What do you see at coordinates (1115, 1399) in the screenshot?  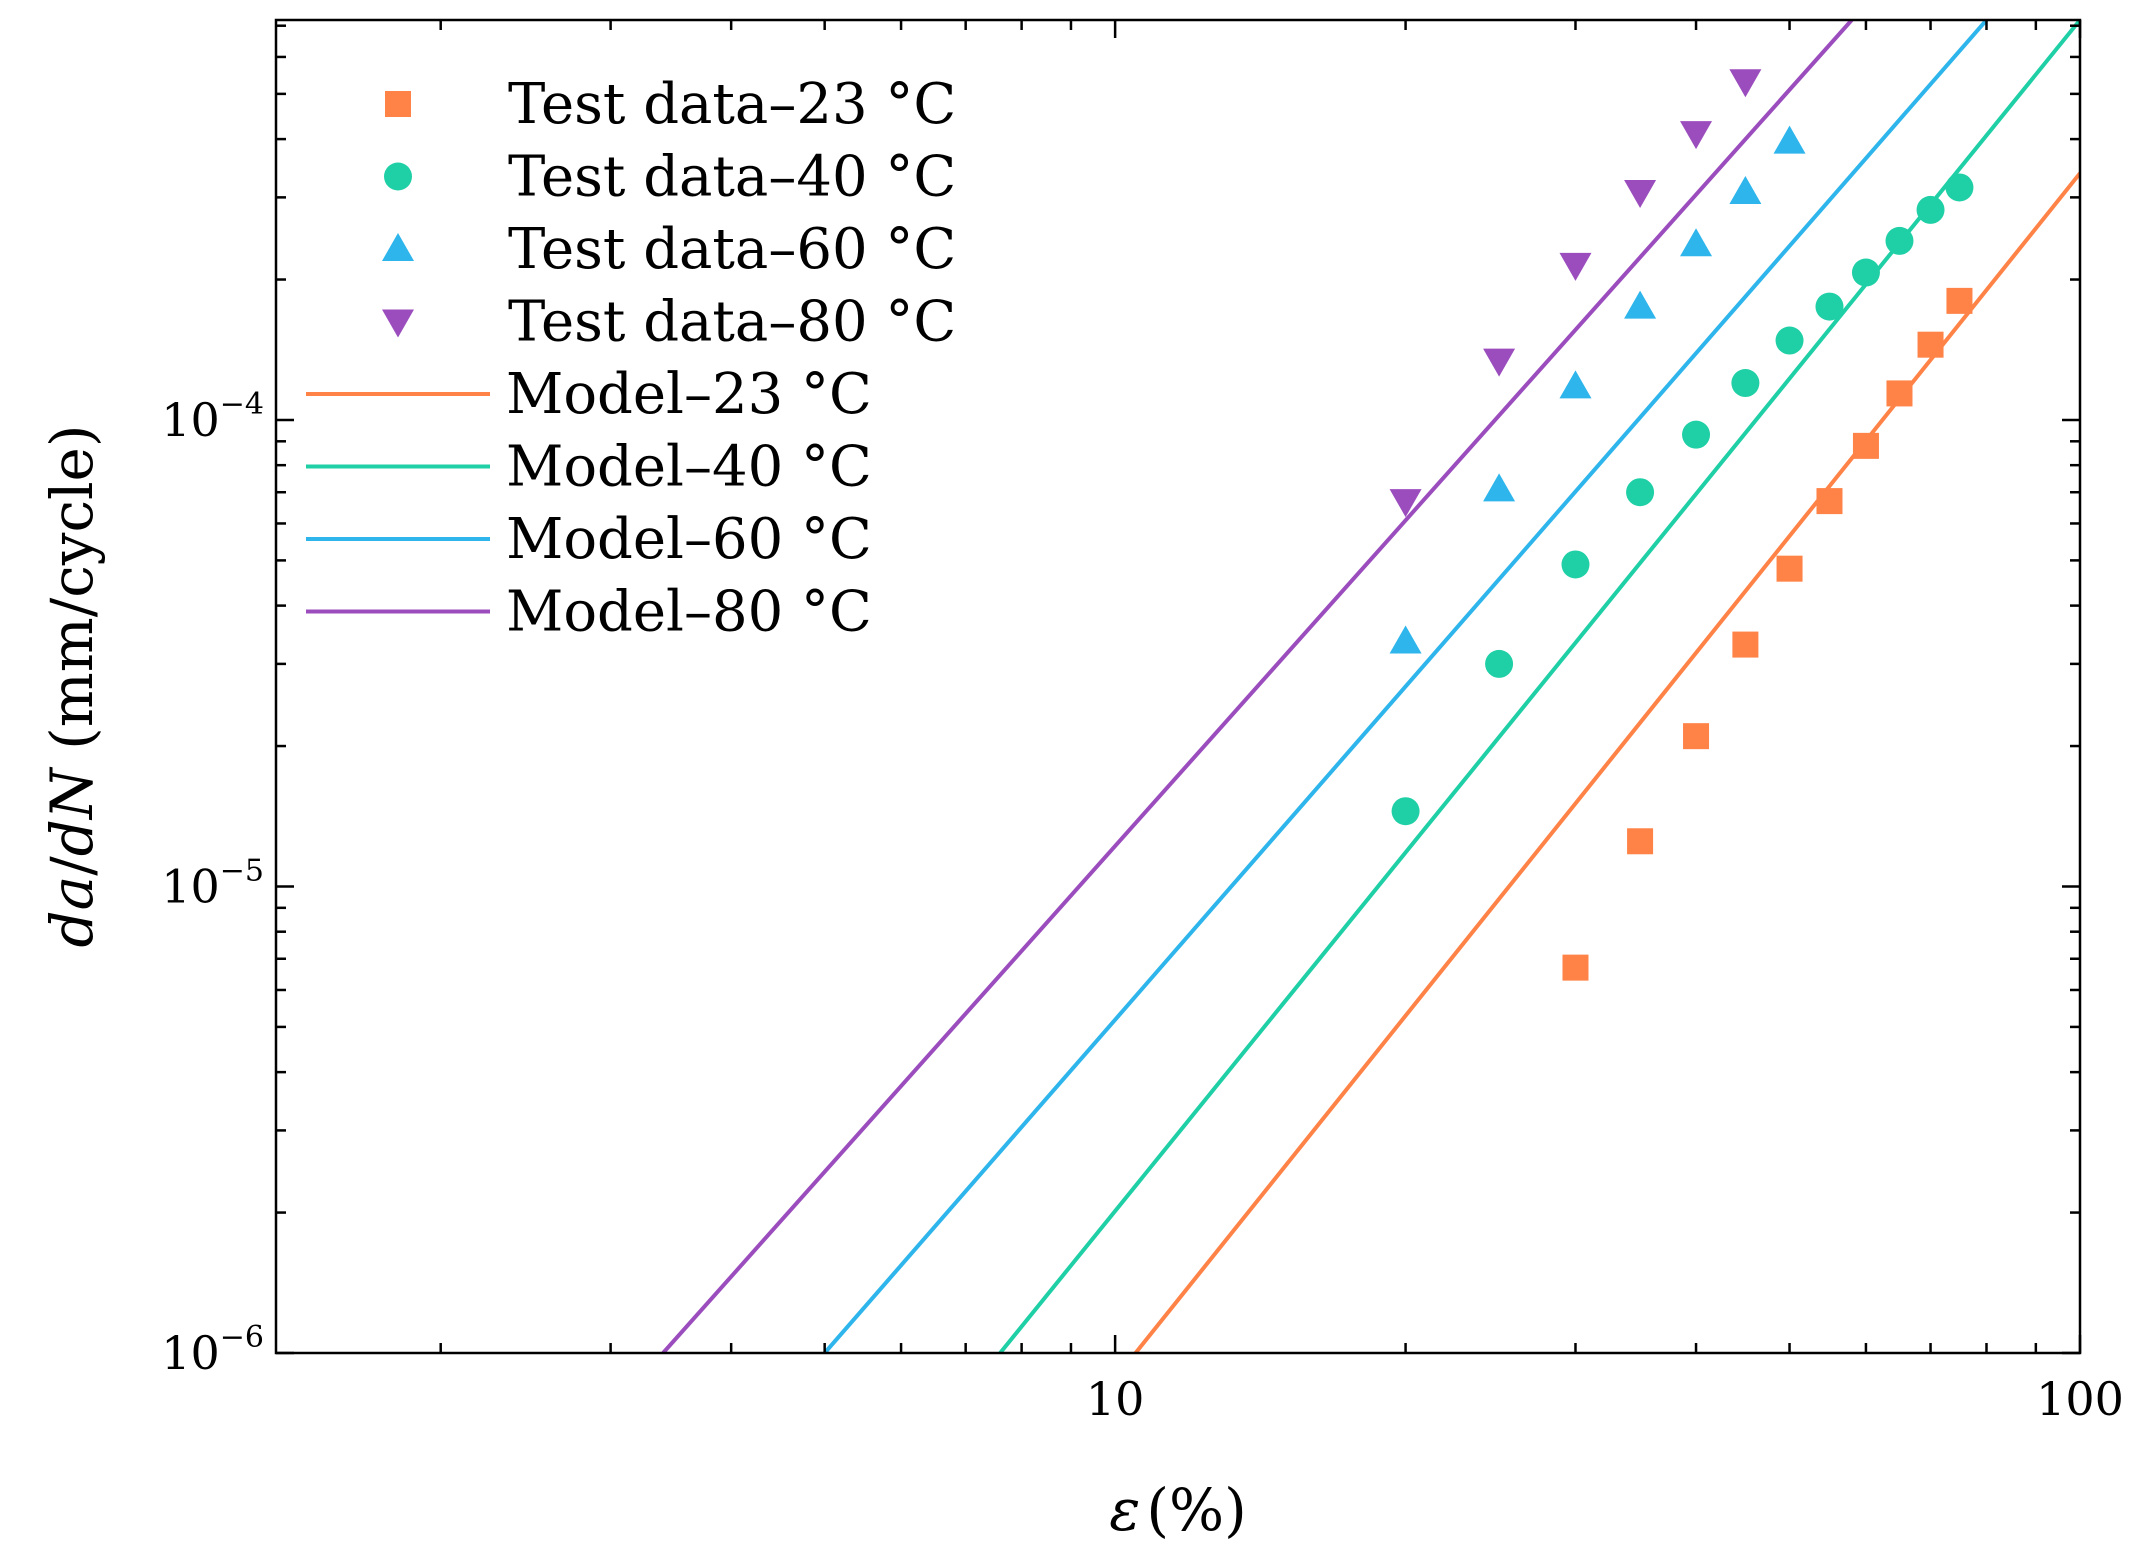 I see `x-tick-label: 10` at bounding box center [1115, 1399].